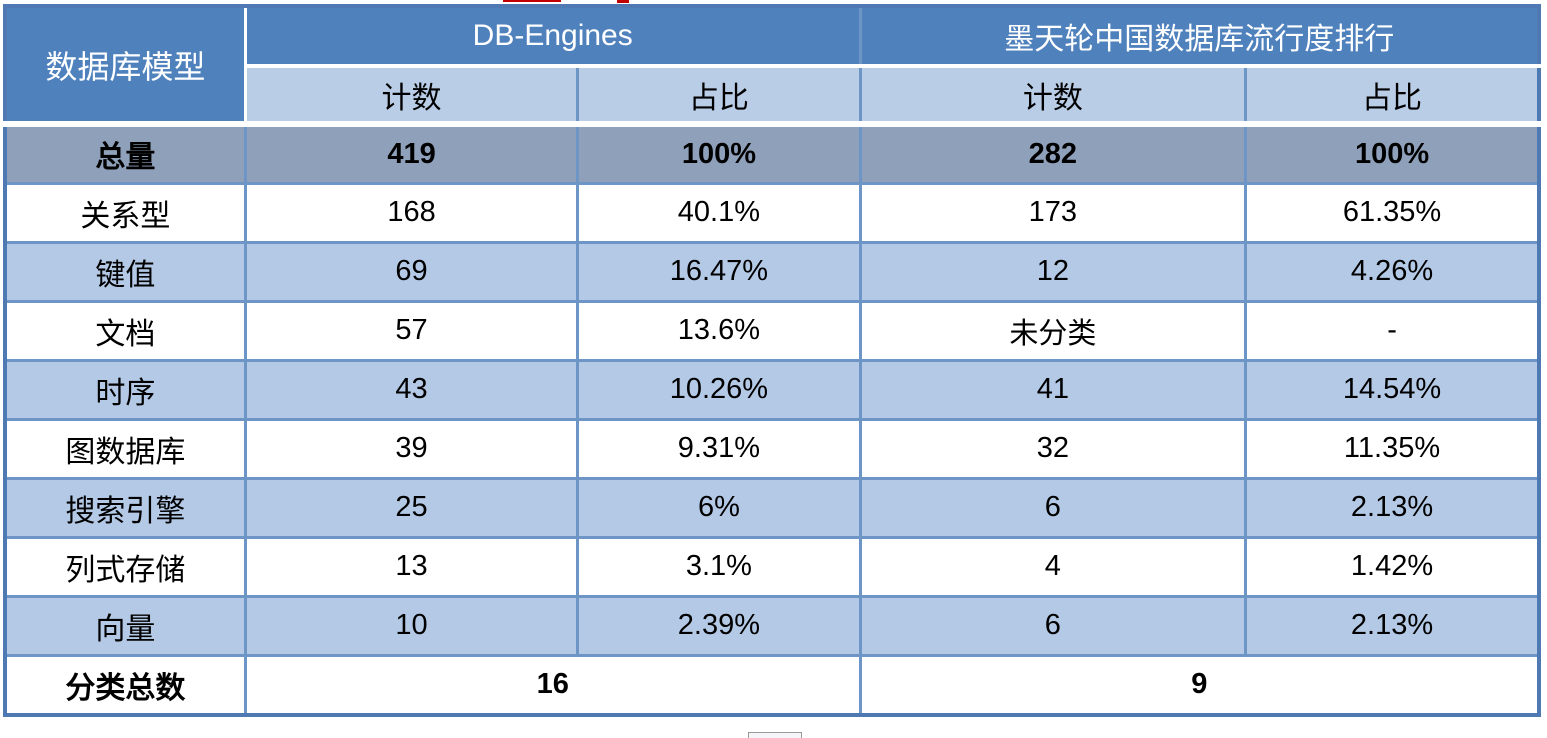 The width and height of the screenshot is (1547, 738). I want to click on cell-value: 13, so click(411, 566).